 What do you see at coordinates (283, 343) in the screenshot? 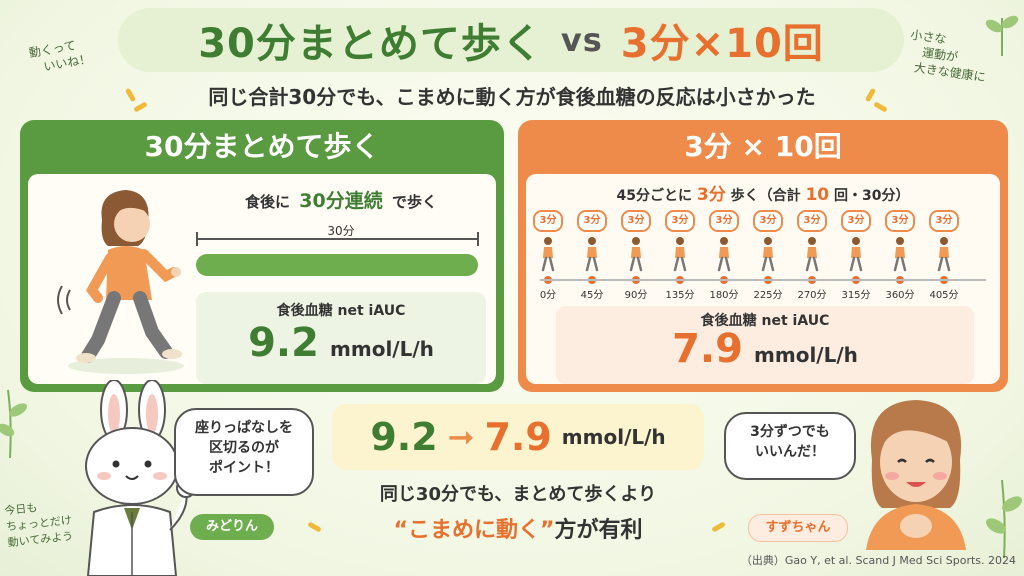
I see `result-value: 9.2` at bounding box center [283, 343].